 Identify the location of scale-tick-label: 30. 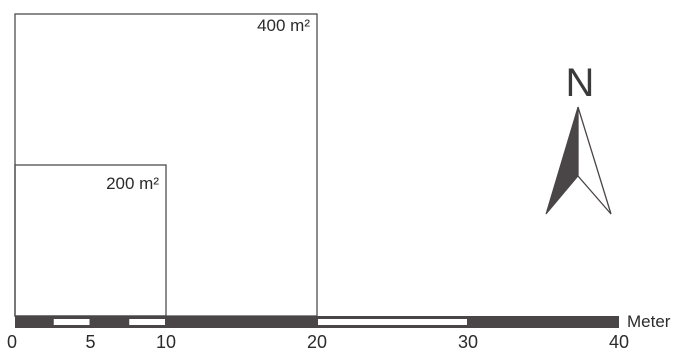
(468, 342).